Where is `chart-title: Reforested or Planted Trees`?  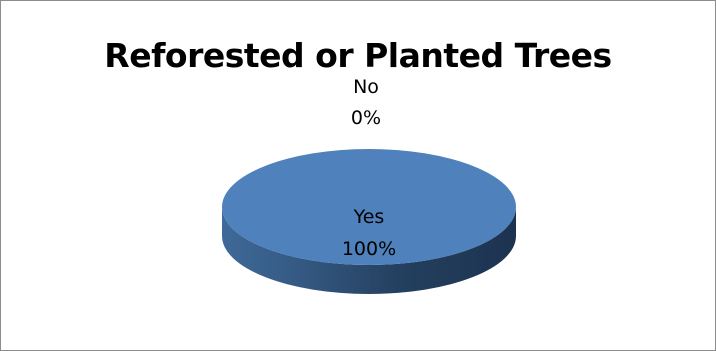
chart-title: Reforested or Planted Trees is located at coordinates (358, 55).